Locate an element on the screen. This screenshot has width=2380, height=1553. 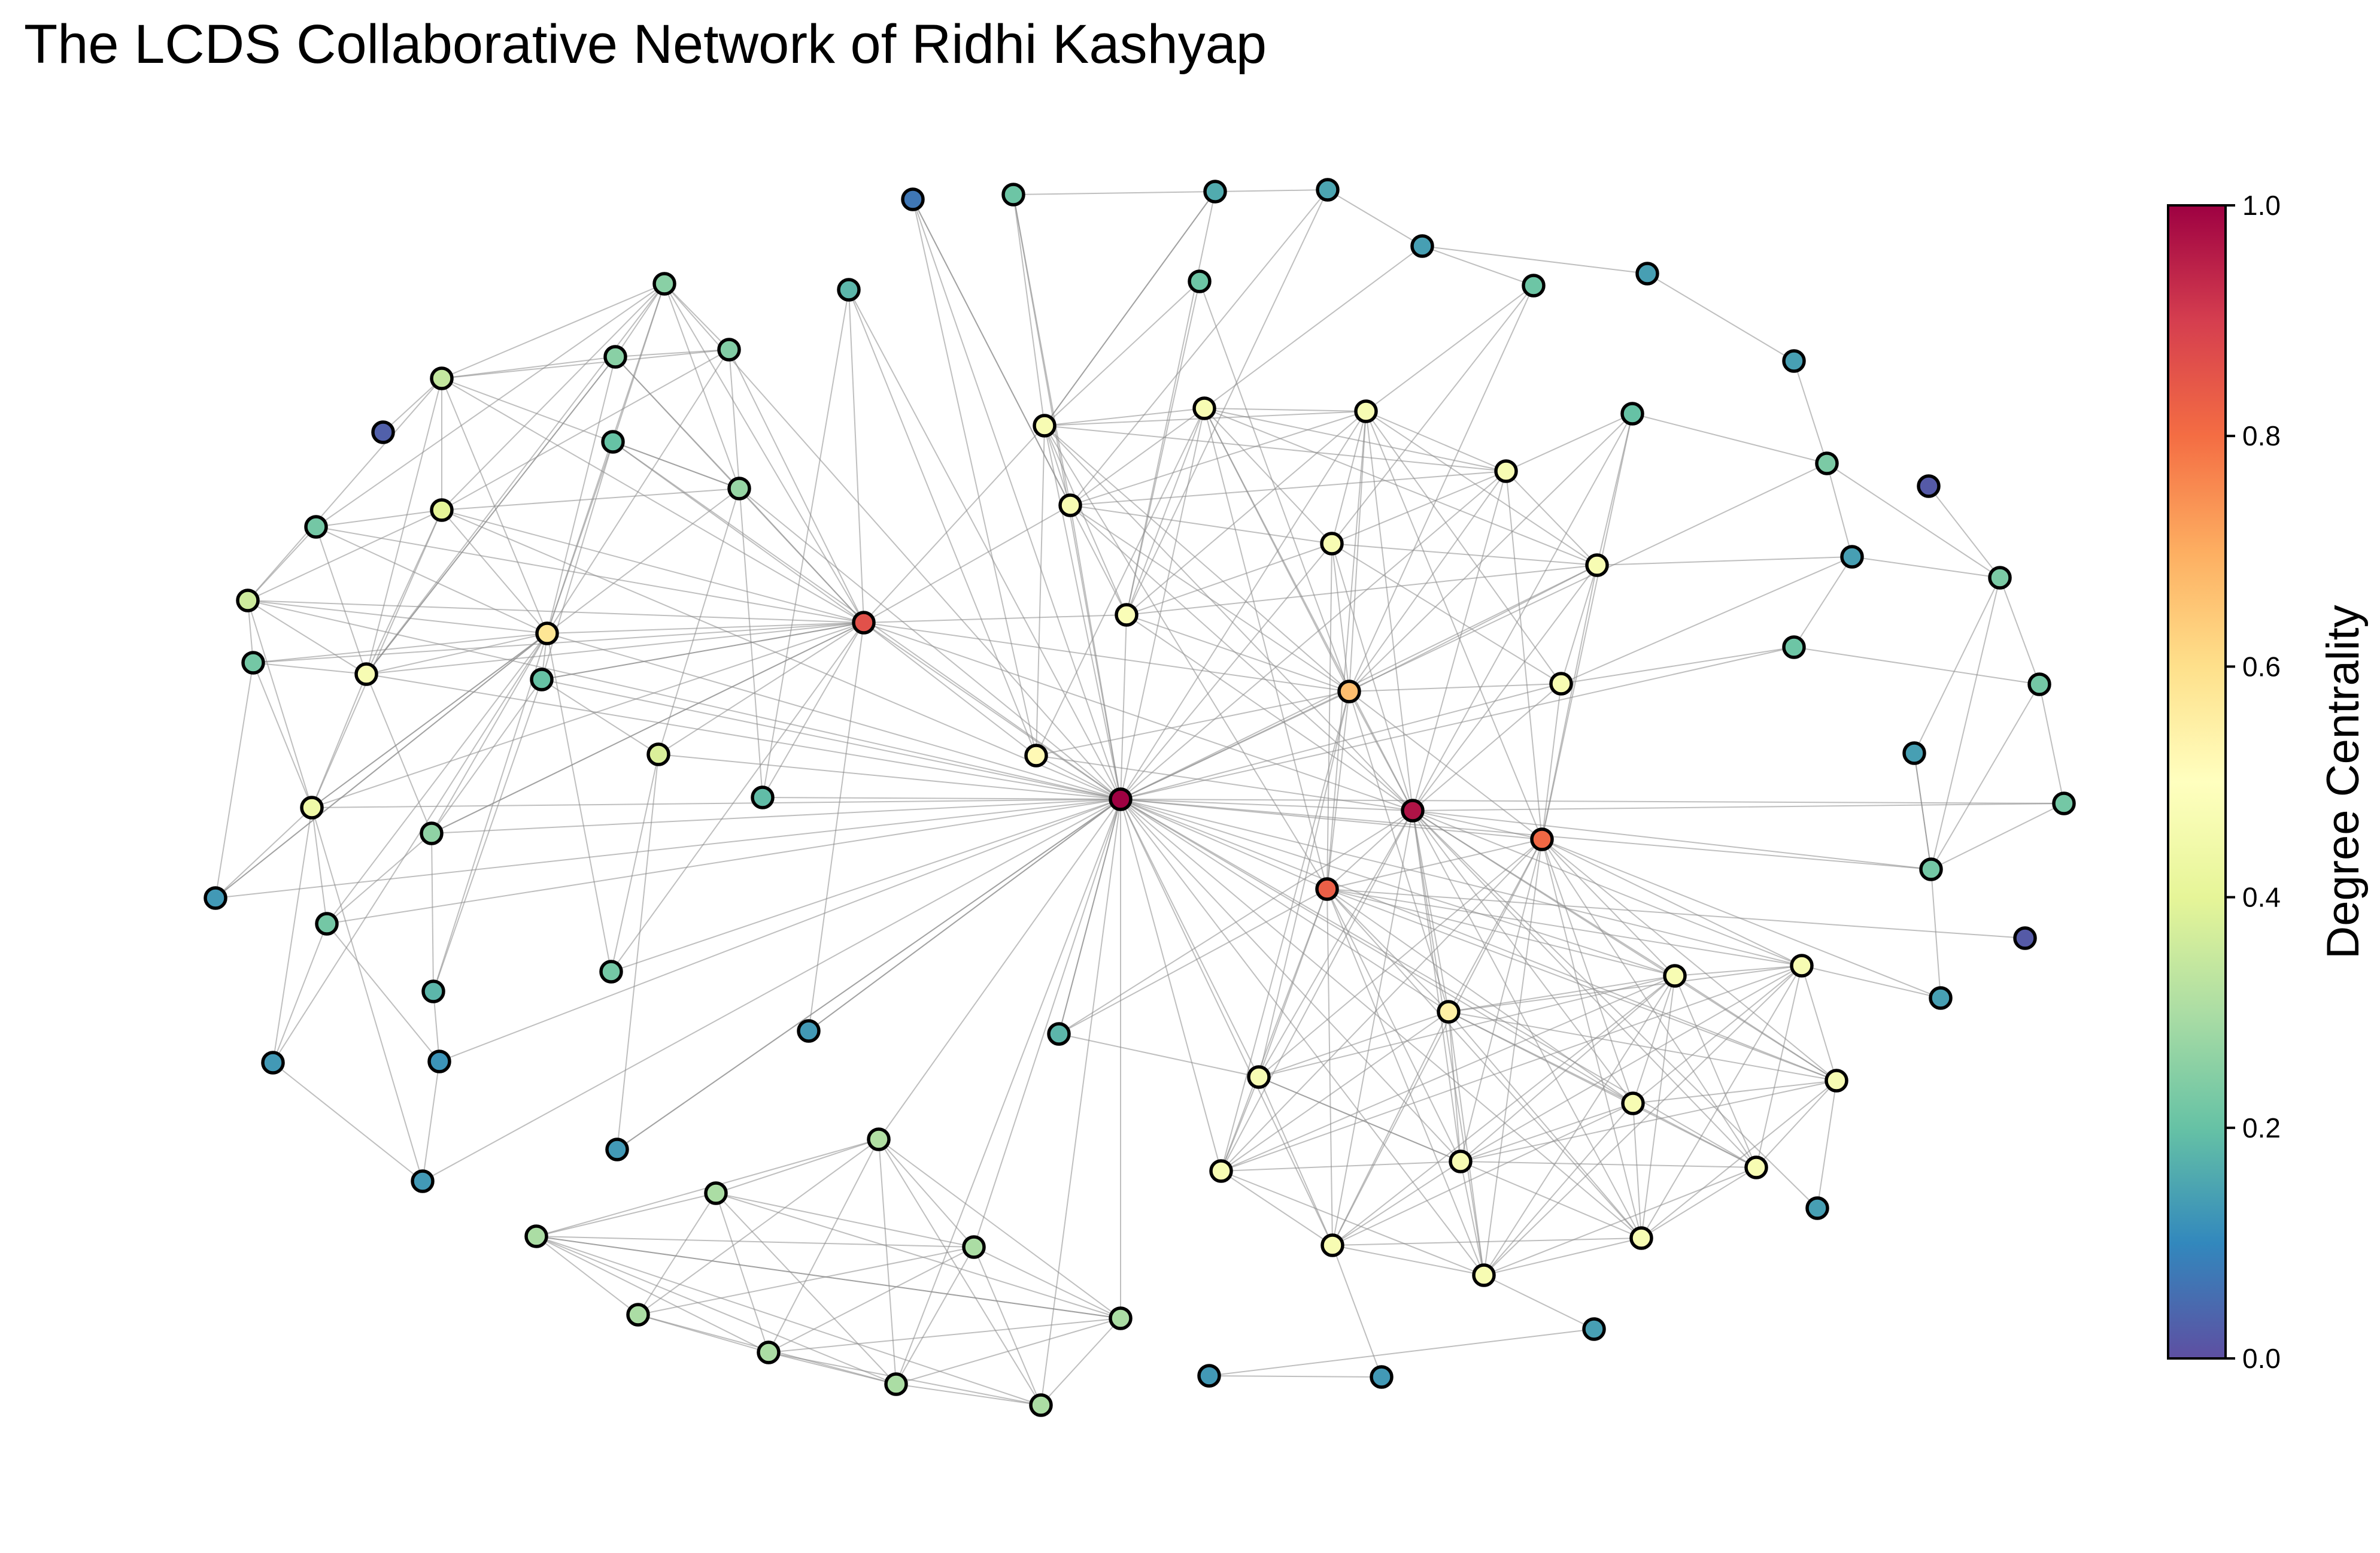
colorbar-ticks: 0.0 0.2 0.4 0.6 0.8 1.0 is located at coordinates (2253, 782).